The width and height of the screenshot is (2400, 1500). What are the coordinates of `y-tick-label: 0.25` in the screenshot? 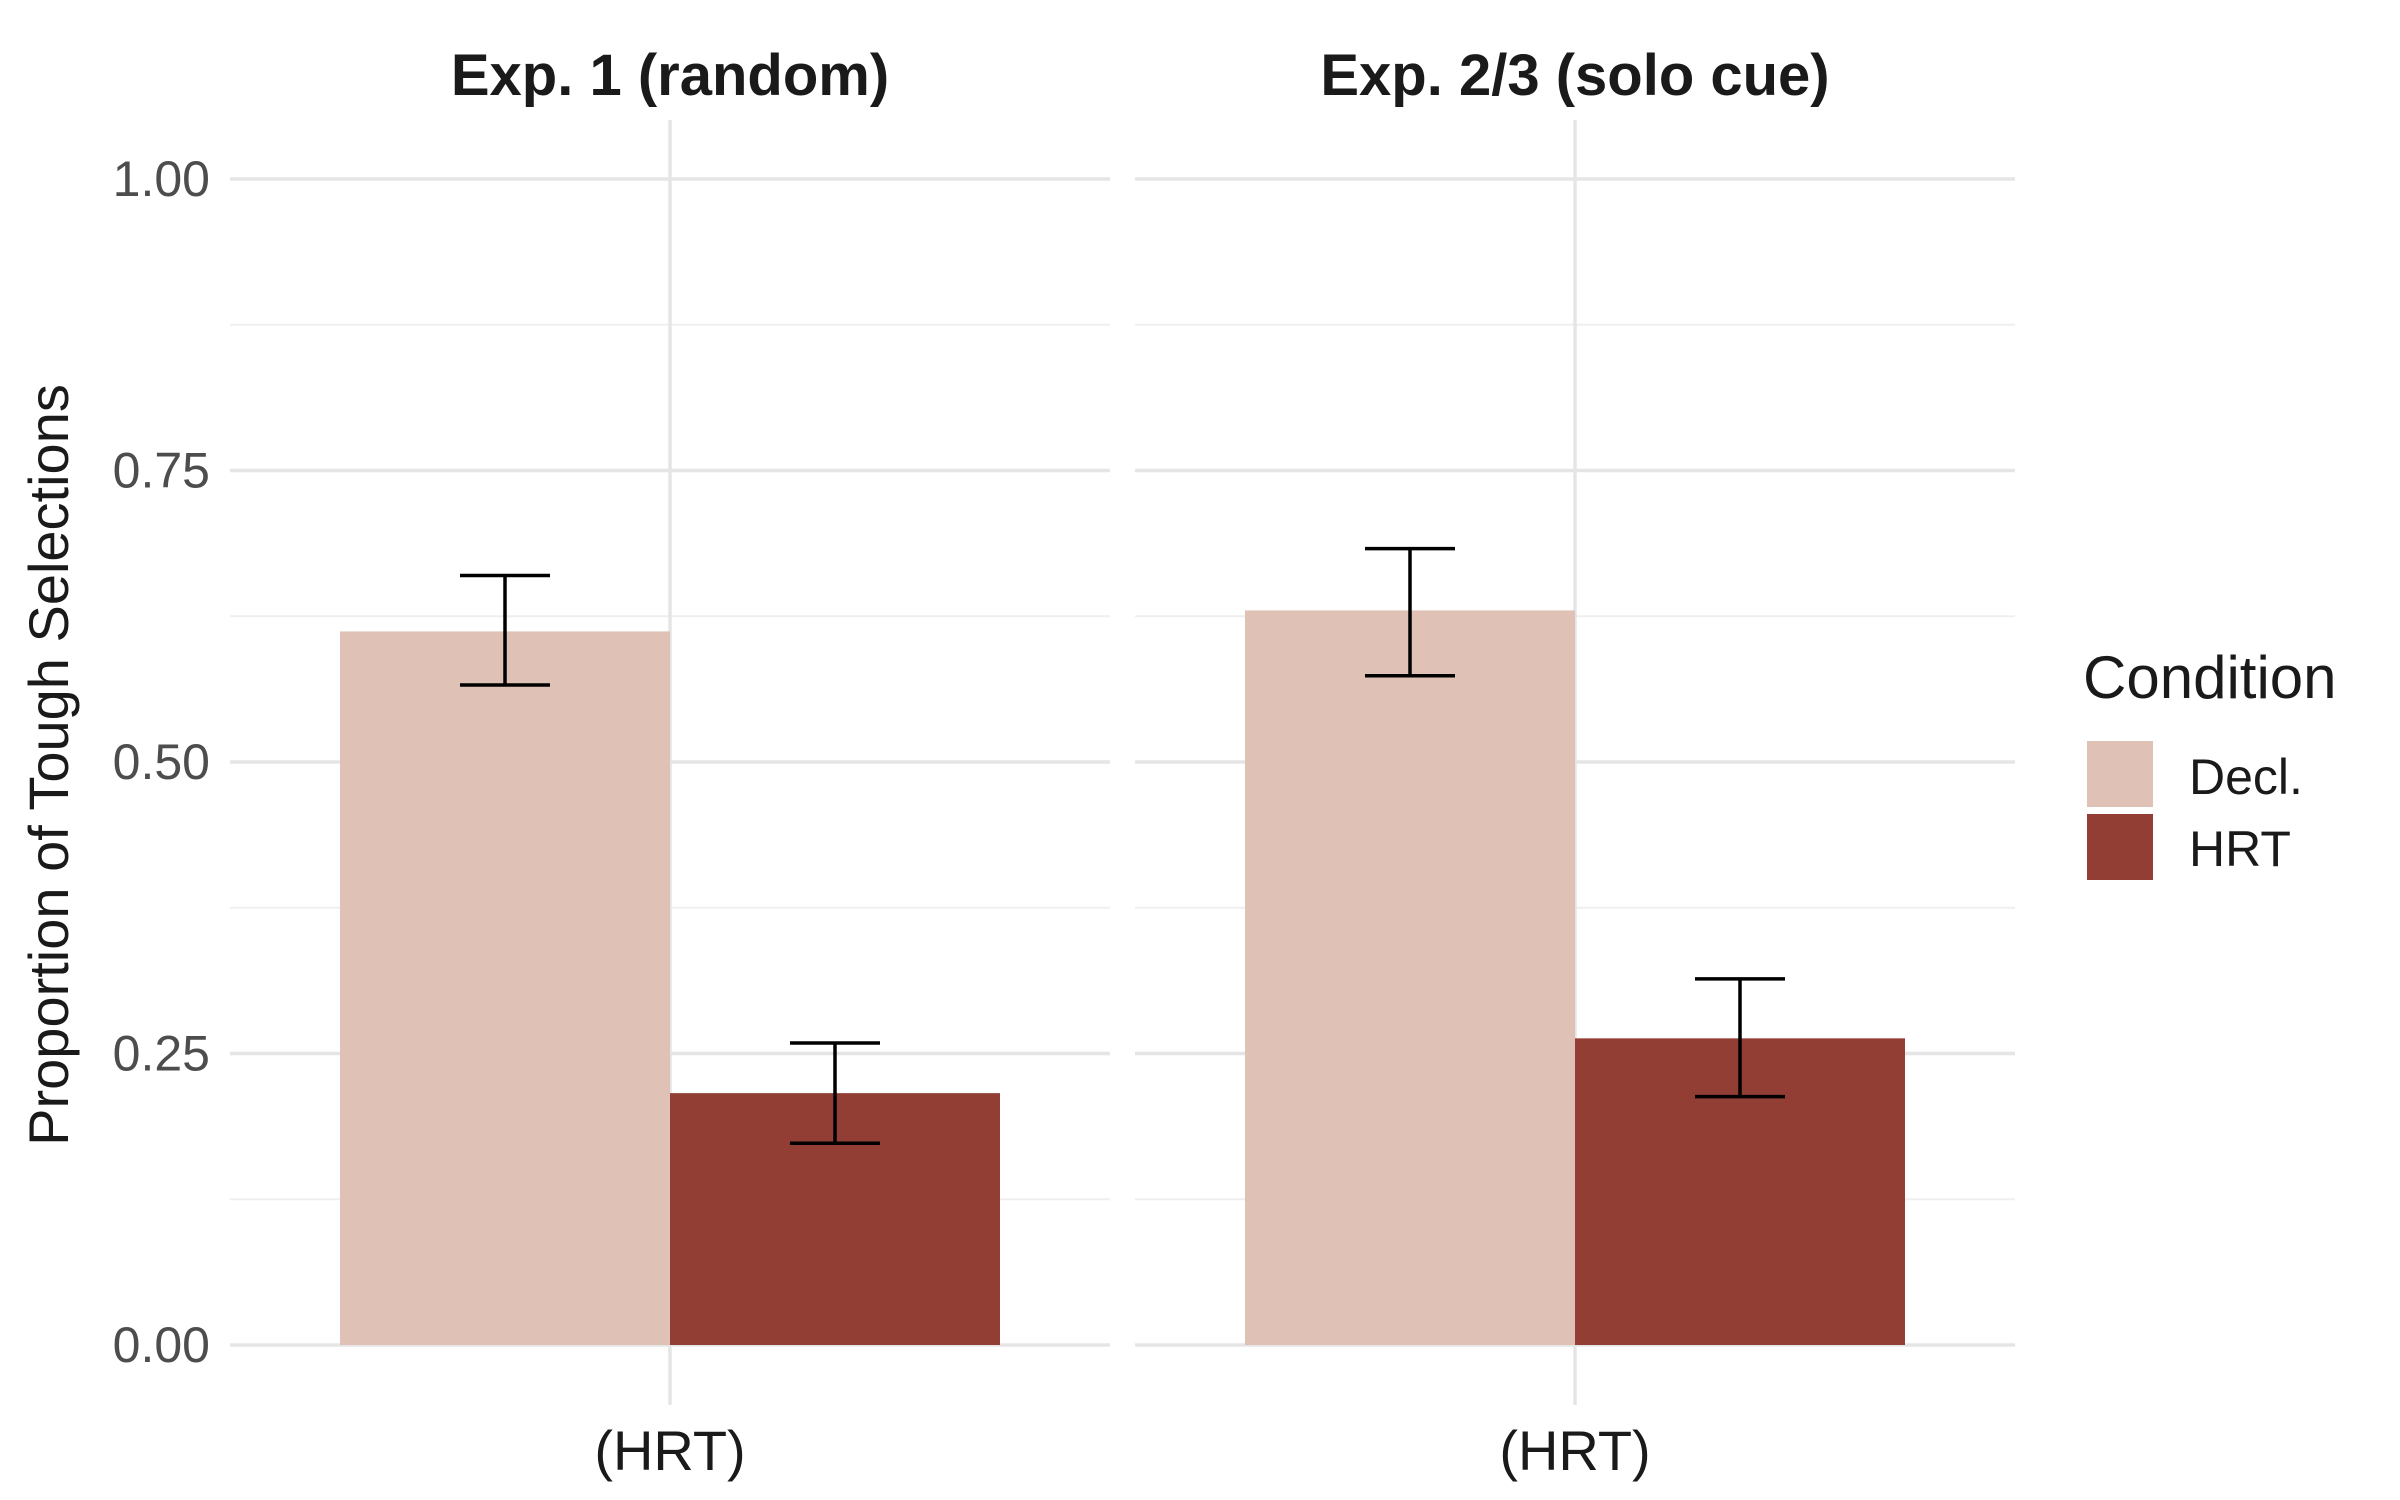 It's located at (161, 1054).